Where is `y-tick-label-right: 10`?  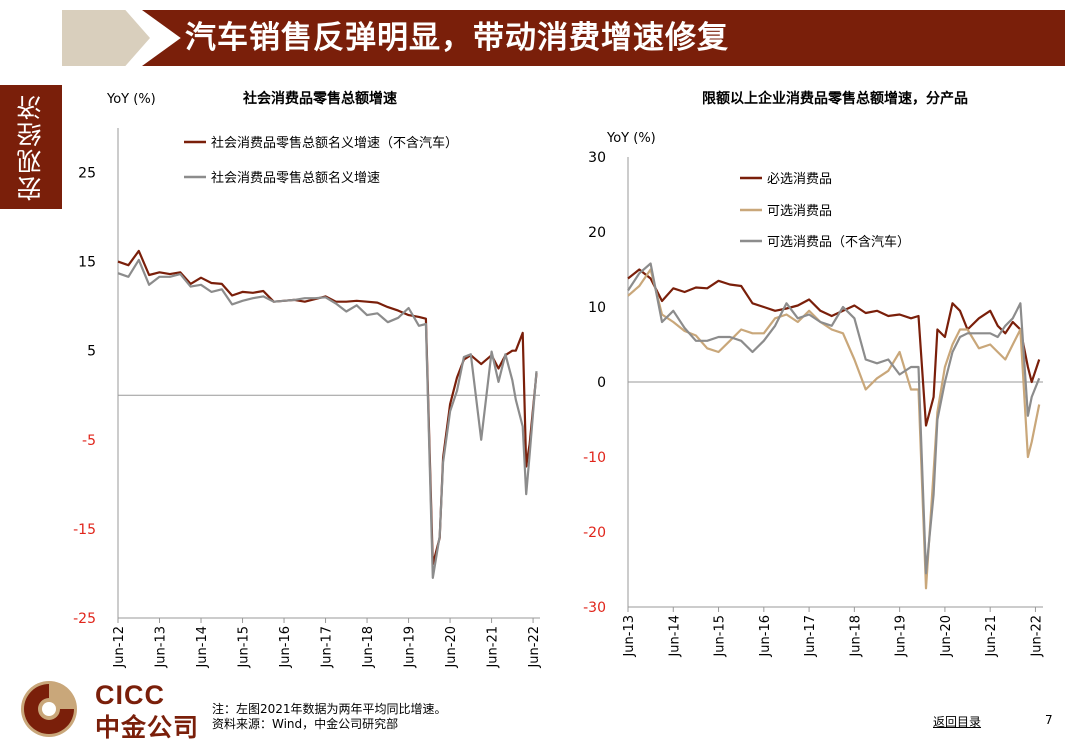 y-tick-label-right: 10 is located at coordinates (597, 308).